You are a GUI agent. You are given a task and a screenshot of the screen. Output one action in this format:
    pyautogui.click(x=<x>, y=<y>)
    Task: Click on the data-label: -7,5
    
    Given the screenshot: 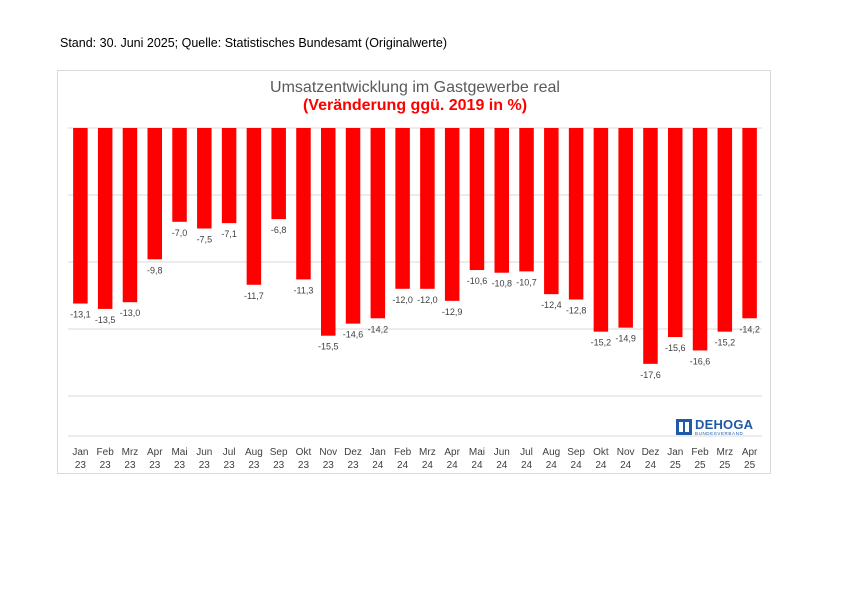 What is the action you would take?
    pyautogui.click(x=205, y=240)
    